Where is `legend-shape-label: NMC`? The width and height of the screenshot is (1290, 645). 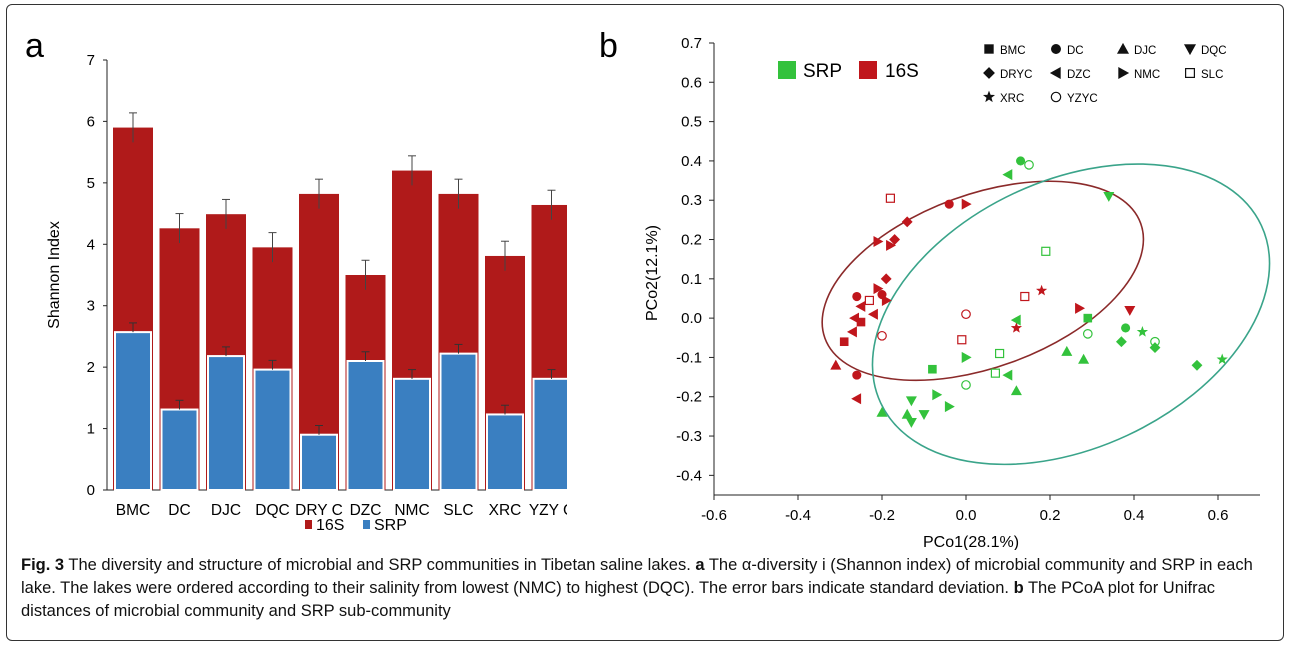
legend-shape-label: NMC is located at coordinates (1147, 75).